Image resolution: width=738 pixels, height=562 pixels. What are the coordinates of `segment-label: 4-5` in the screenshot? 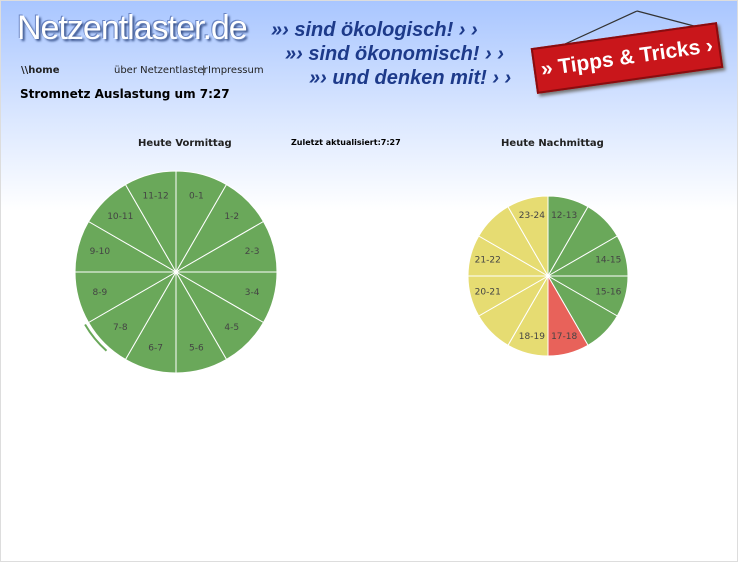 It's located at (231, 328).